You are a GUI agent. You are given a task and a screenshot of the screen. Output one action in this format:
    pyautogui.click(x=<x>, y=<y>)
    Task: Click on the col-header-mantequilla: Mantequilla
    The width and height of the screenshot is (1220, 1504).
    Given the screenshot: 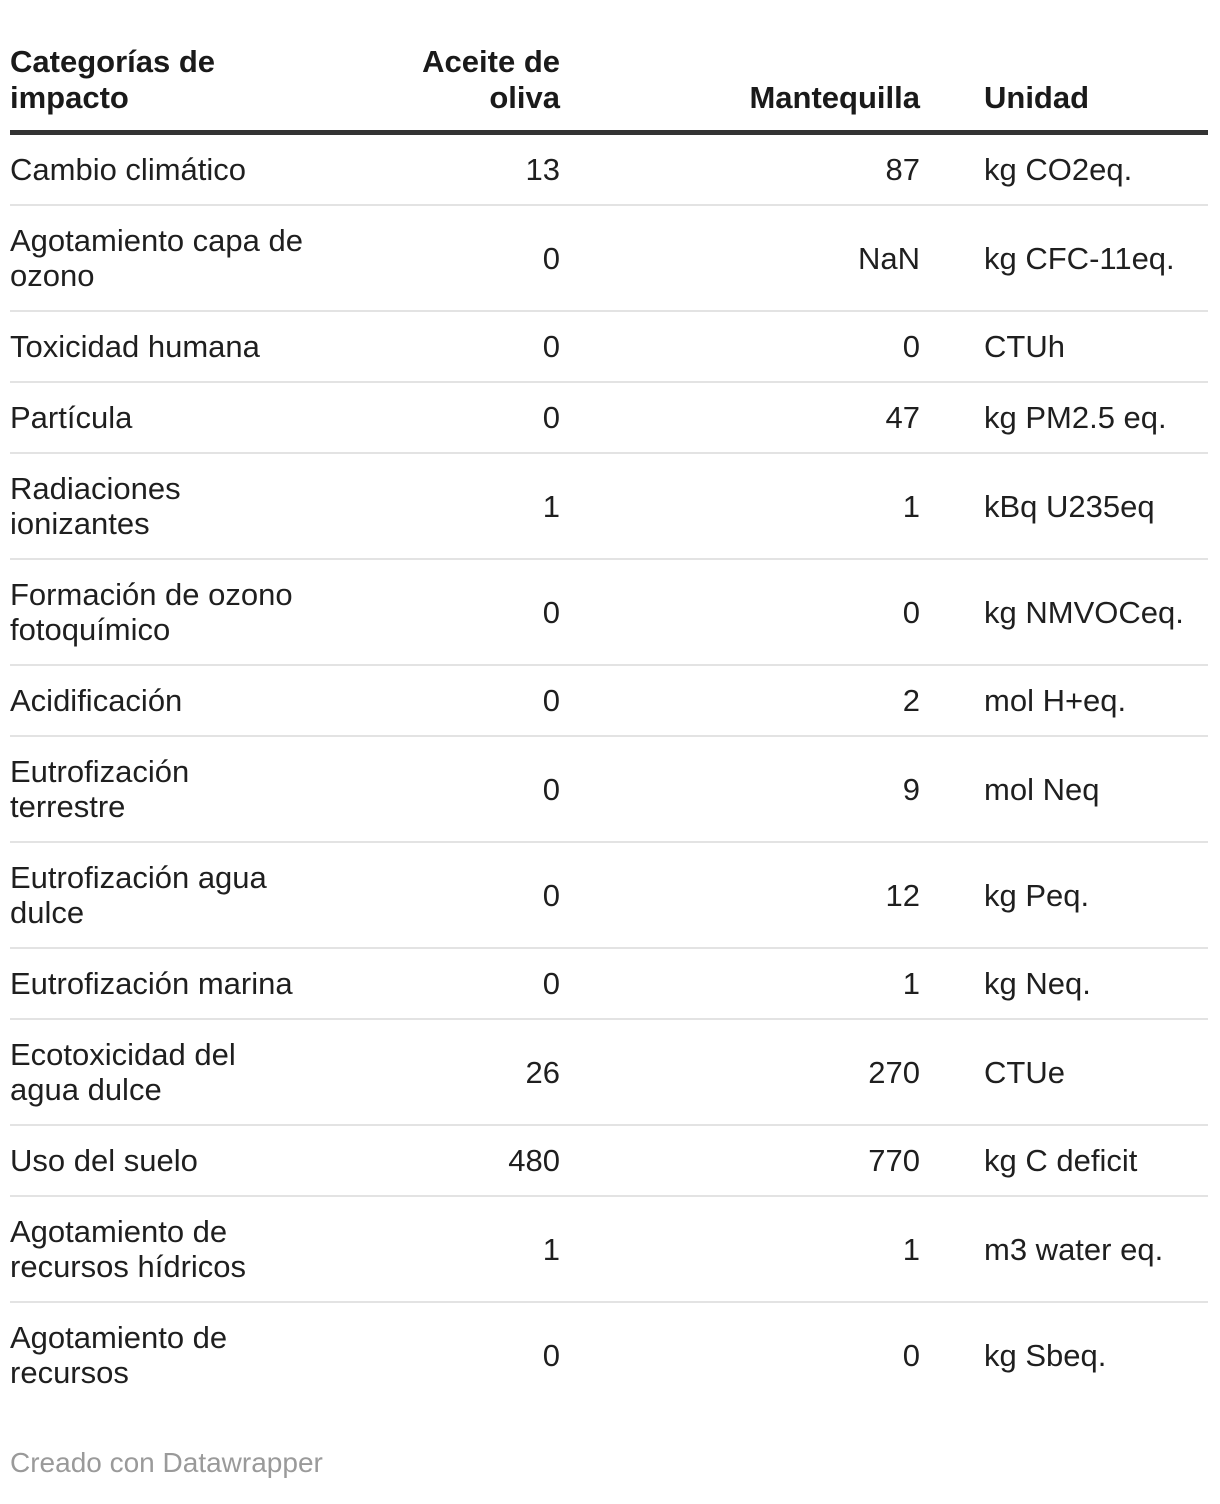 What is the action you would take?
    pyautogui.click(x=740, y=67)
    